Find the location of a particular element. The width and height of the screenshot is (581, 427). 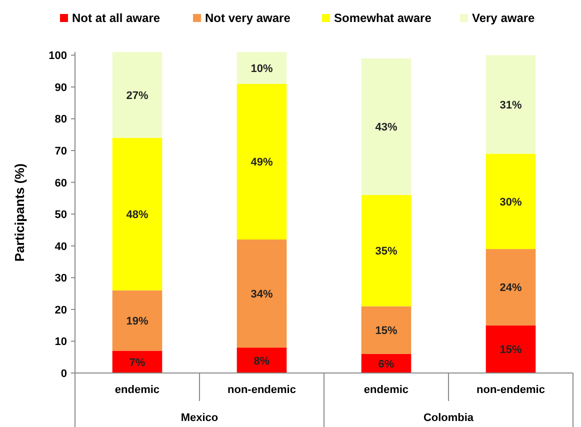

data-label: 27% is located at coordinates (137, 96).